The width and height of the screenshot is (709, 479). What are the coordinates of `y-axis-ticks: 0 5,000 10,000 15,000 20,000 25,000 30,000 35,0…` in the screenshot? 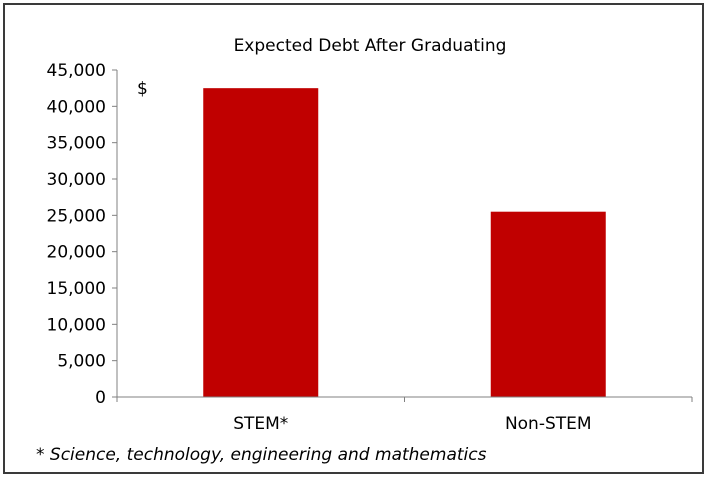 It's located at (82, 234).